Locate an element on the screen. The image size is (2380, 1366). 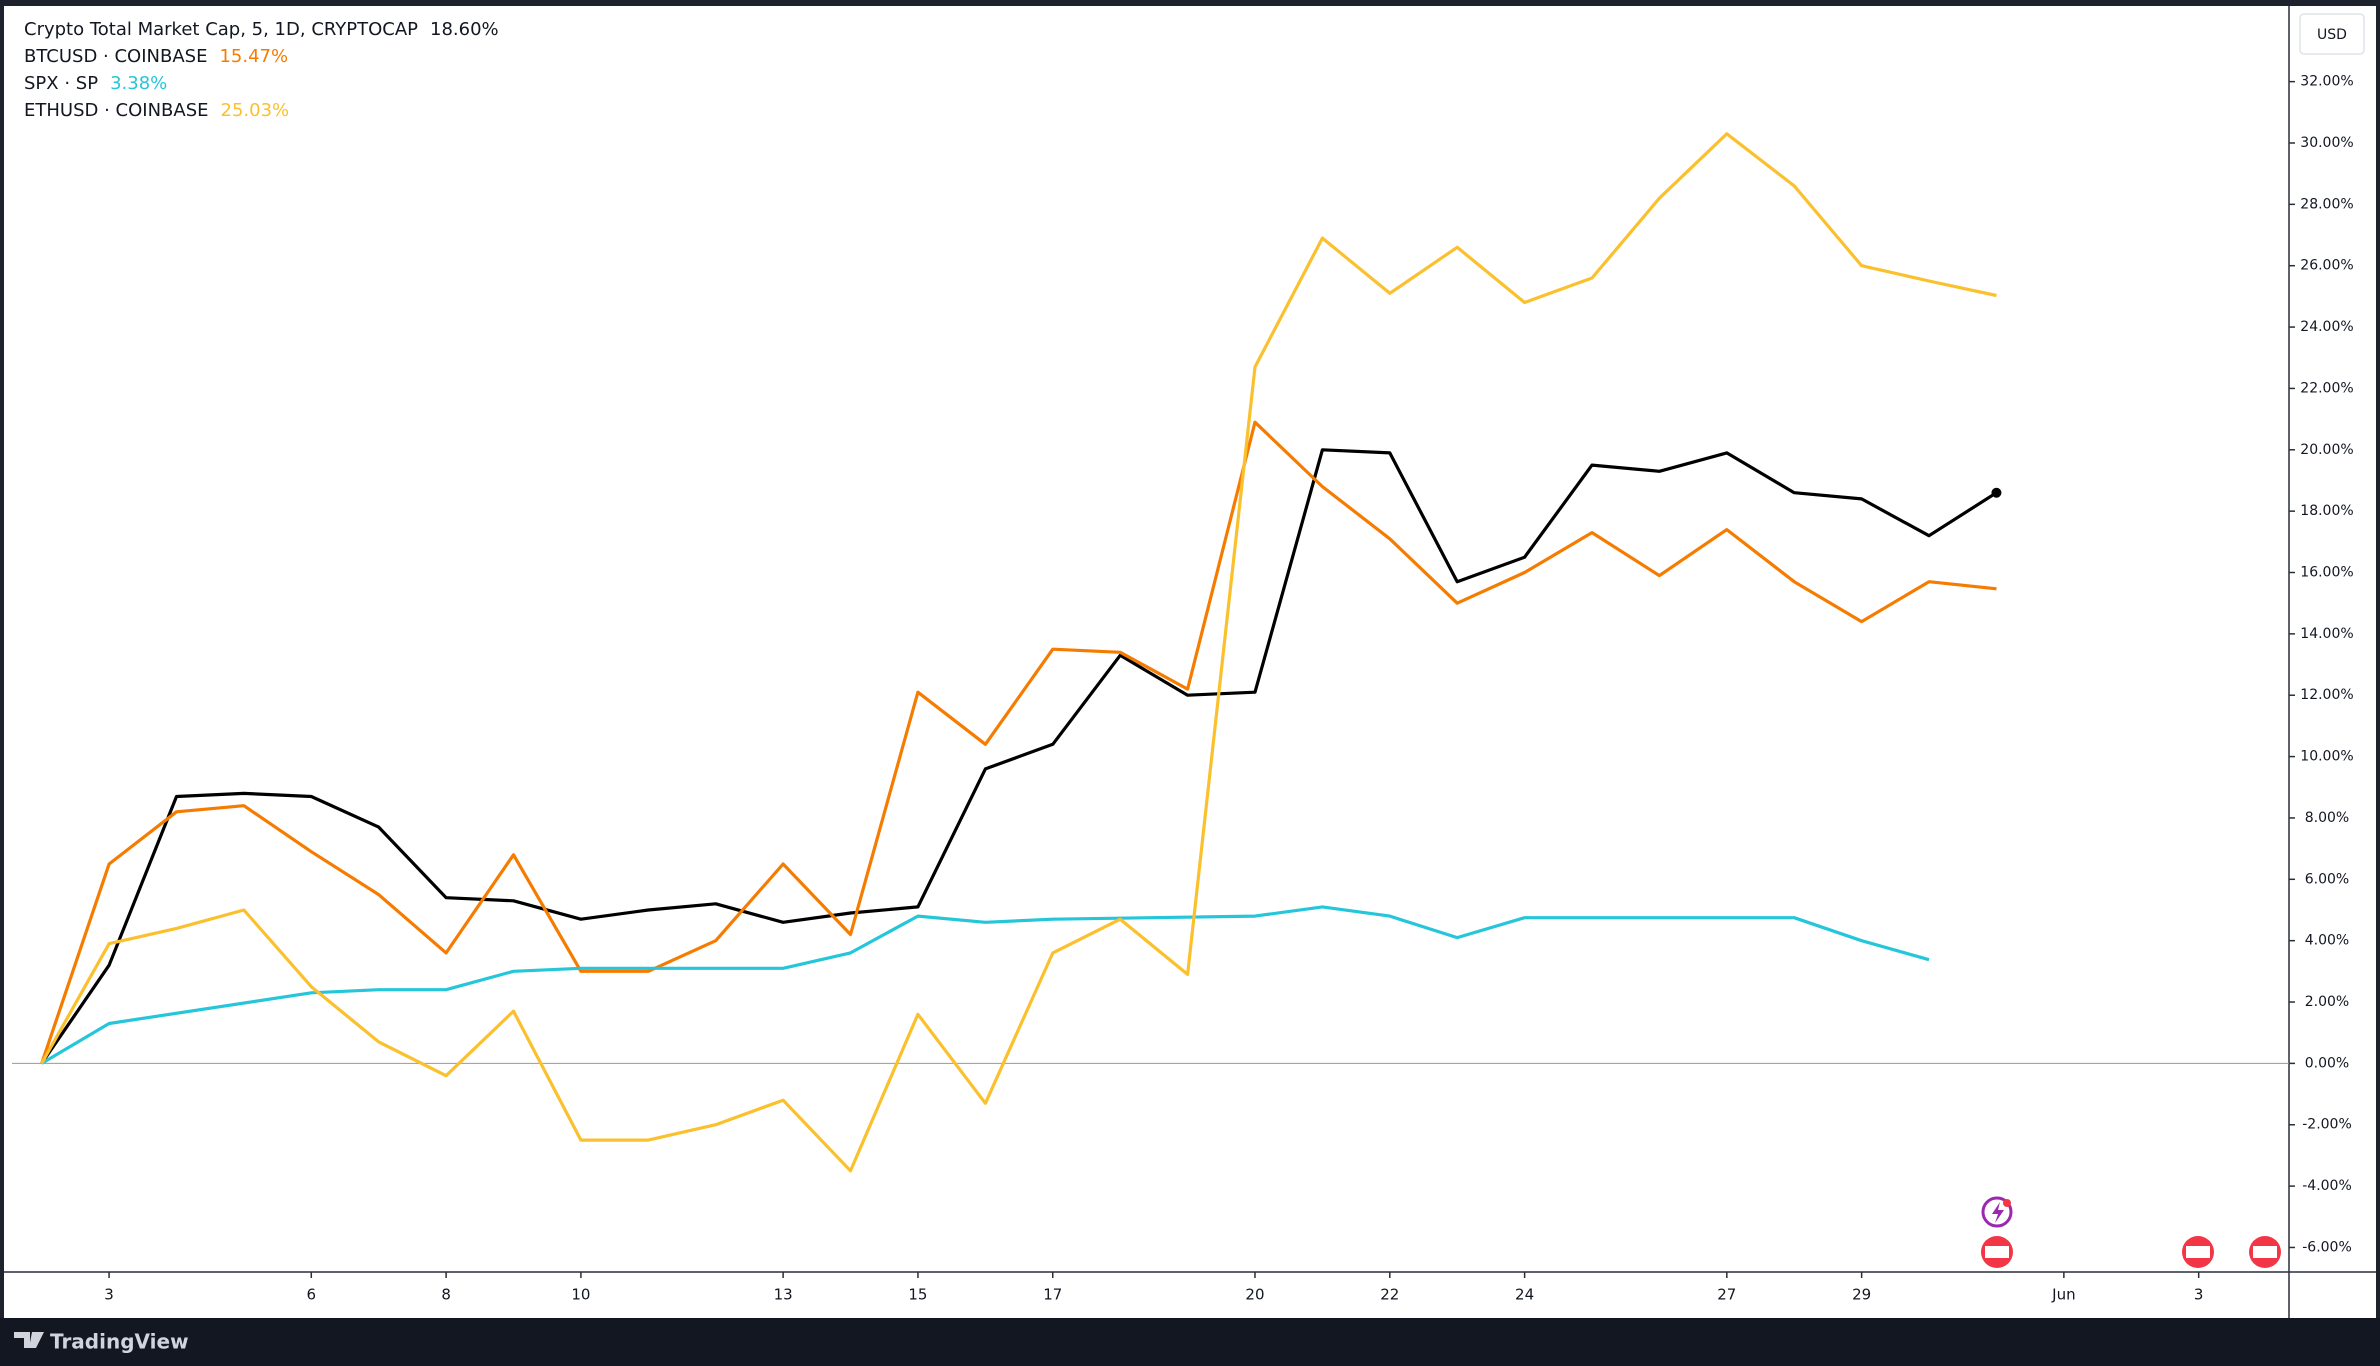
y-tick-label: 28.00% is located at coordinates (2326, 204).